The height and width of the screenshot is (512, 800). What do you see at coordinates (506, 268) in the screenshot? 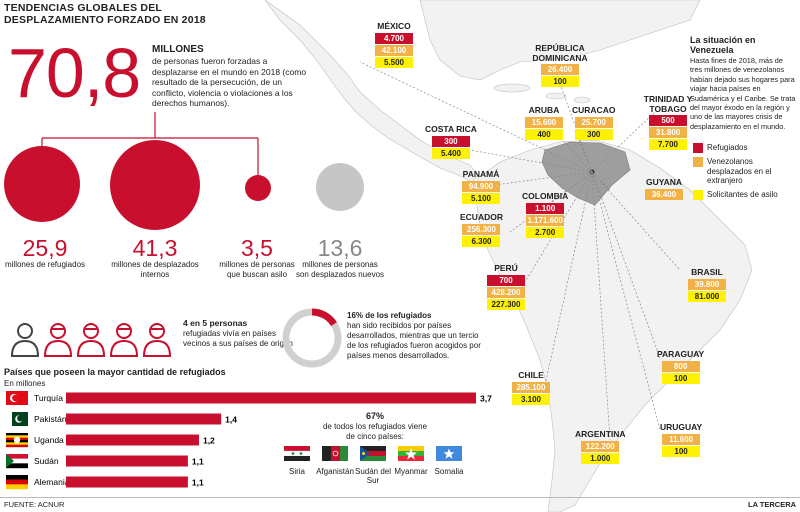
I see `country-name: PERÚ` at bounding box center [506, 268].